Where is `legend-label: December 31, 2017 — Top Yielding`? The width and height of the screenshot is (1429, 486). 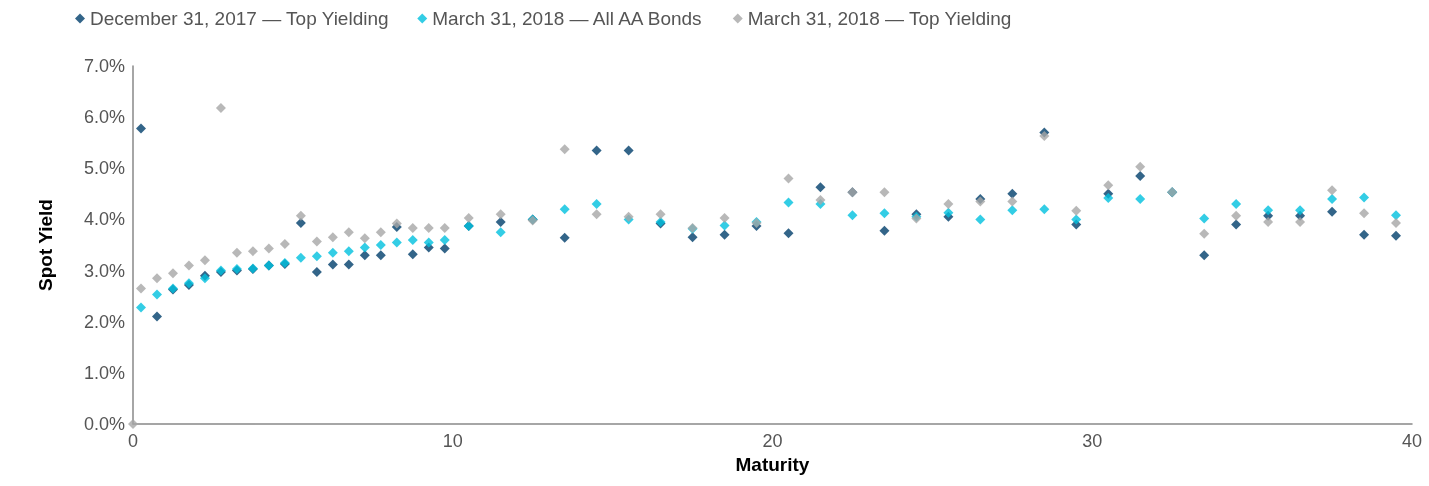 legend-label: December 31, 2017 — Top Yielding is located at coordinates (239, 18).